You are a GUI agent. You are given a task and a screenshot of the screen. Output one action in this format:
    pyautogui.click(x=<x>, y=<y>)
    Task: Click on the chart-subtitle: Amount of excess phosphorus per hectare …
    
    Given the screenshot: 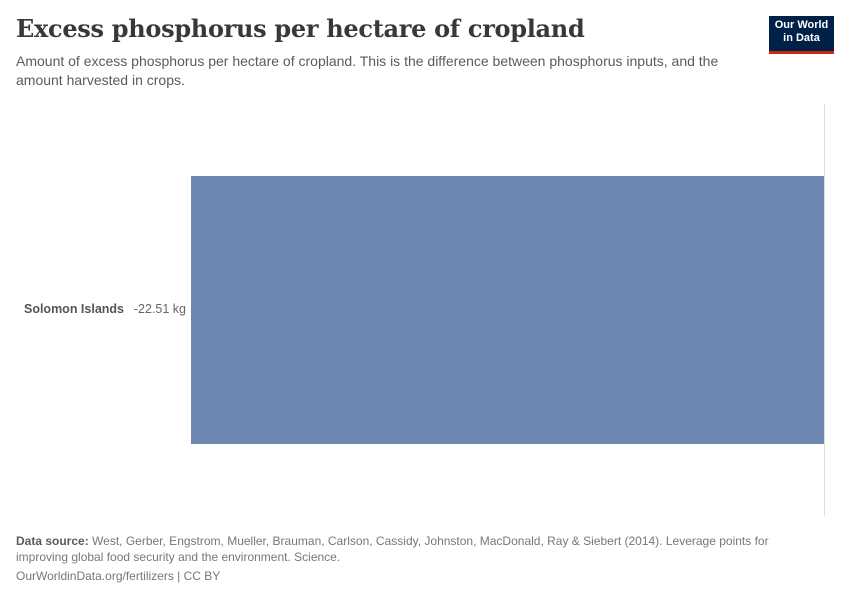 What is the action you would take?
    pyautogui.click(x=367, y=70)
    